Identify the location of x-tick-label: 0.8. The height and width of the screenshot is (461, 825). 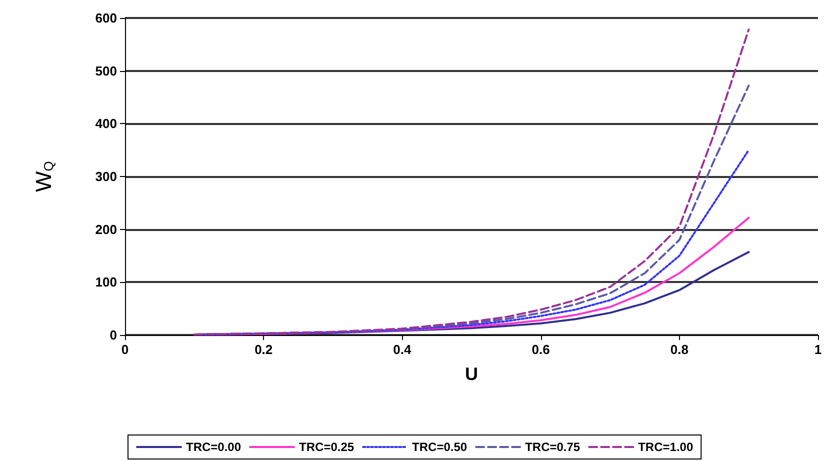
(679, 349).